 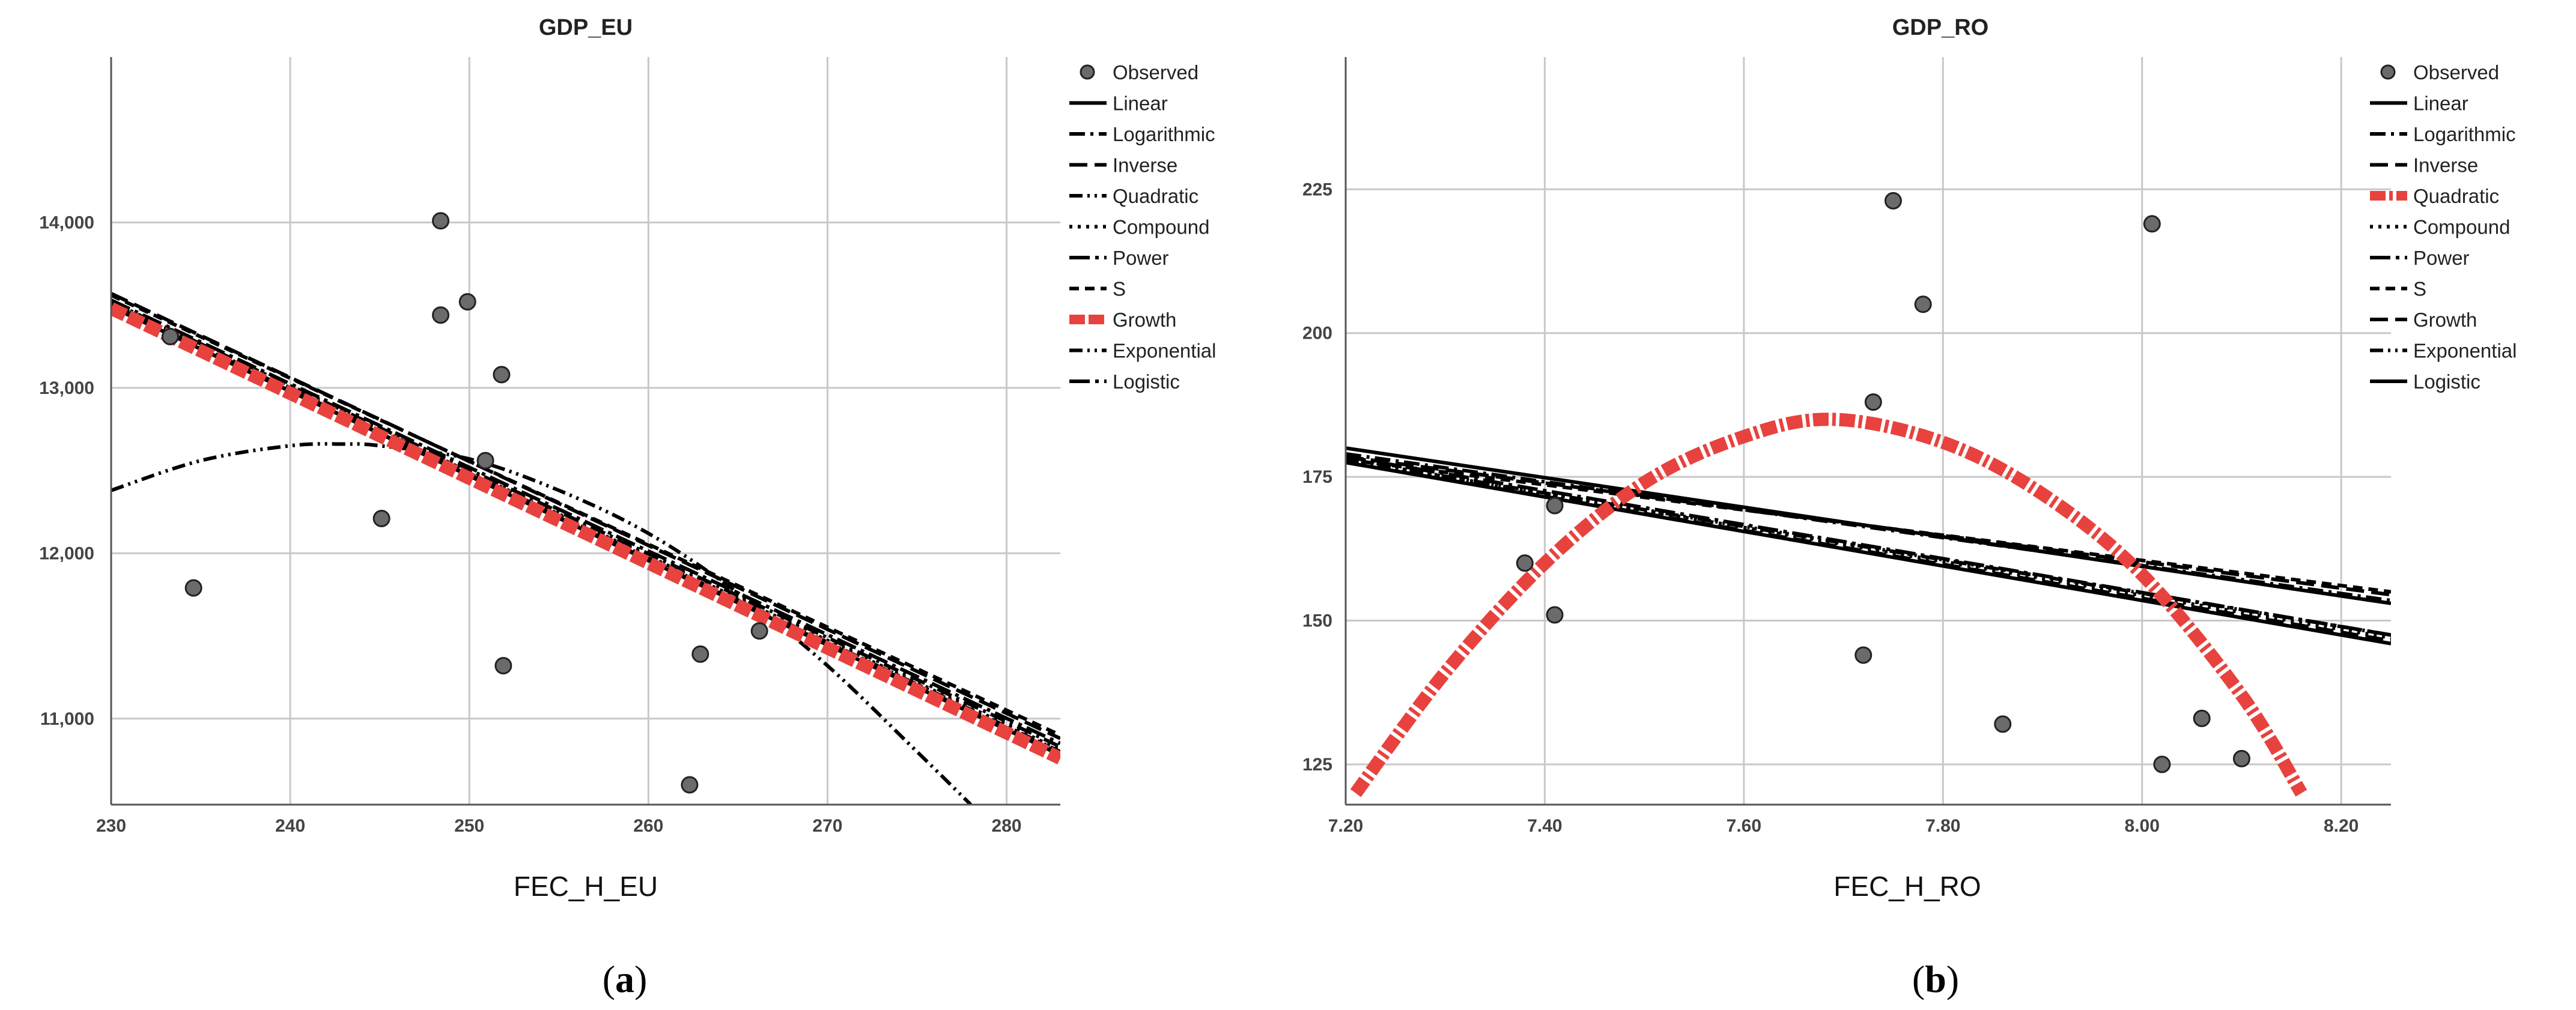 I want to click on y-tick-label: 14,000, so click(x=66, y=222).